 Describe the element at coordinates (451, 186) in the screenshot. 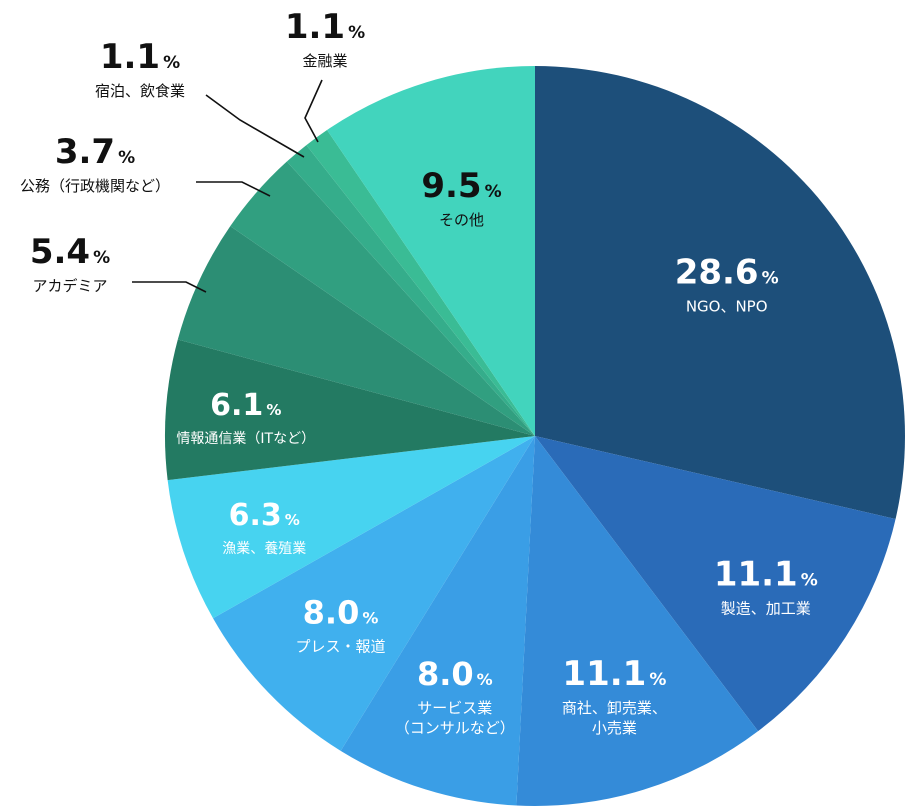

I see `slice-value: 9.5` at that location.